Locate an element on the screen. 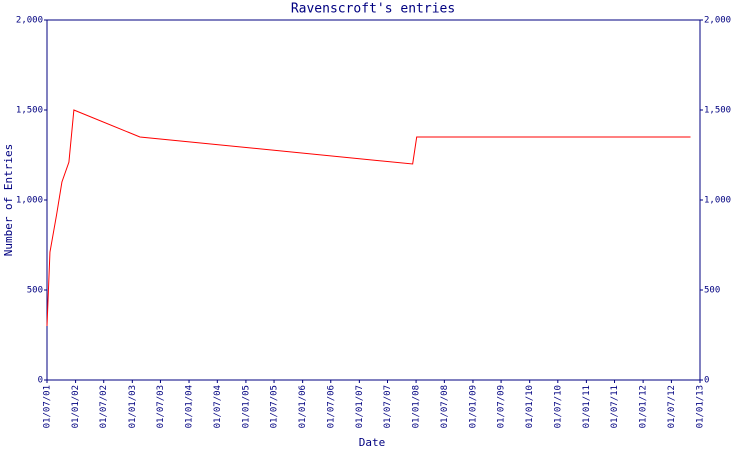 This screenshot has height=450, width=750. y-tick-label: 1,000 is located at coordinates (29, 201).